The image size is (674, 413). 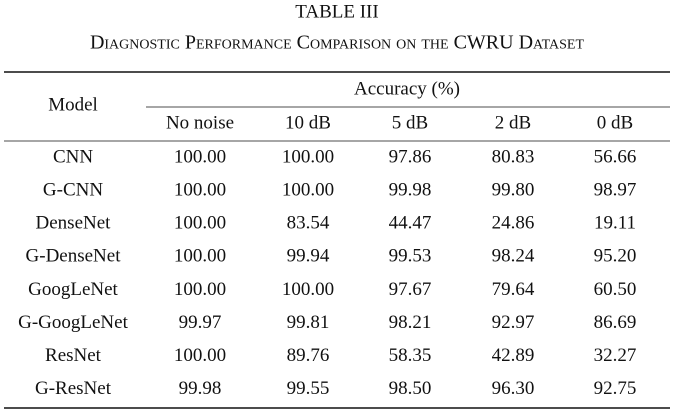 I want to click on column-header: 0 dB, so click(x=615, y=122).